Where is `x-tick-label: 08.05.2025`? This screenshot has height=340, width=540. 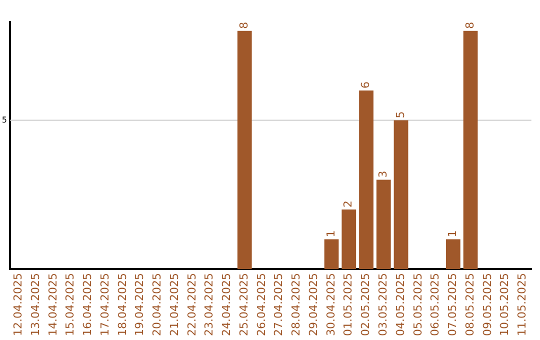
x-tick-label: 08.05.2025 is located at coordinates (469, 304).